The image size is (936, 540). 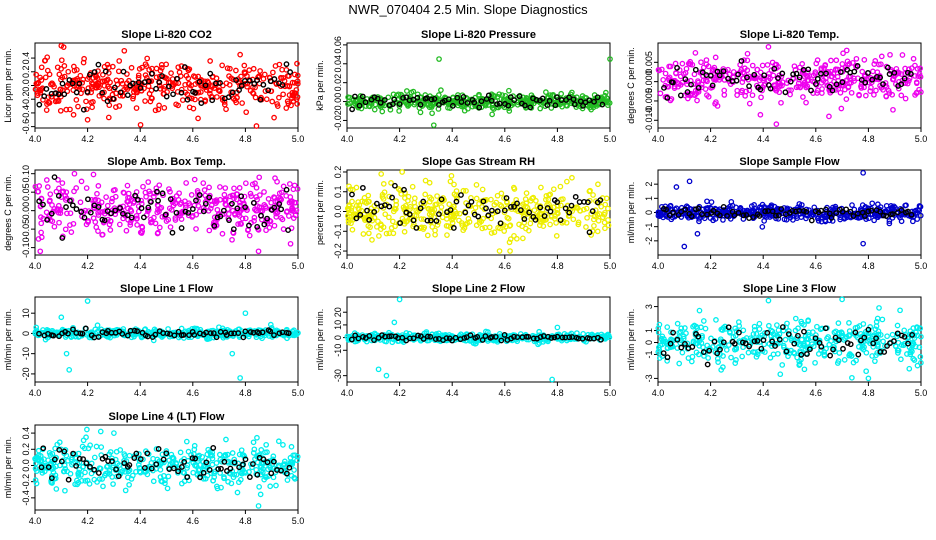 What do you see at coordinates (338, 211) in the screenshot?
I see `y-tick-label: 0.0` at bounding box center [338, 211].